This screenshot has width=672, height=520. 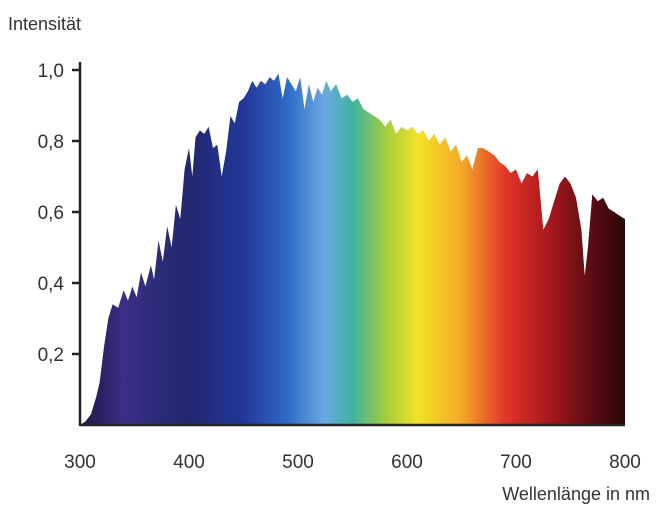 What do you see at coordinates (352, 462) in the screenshot?
I see `x-ticks: 300 400 500 600 700 800` at bounding box center [352, 462].